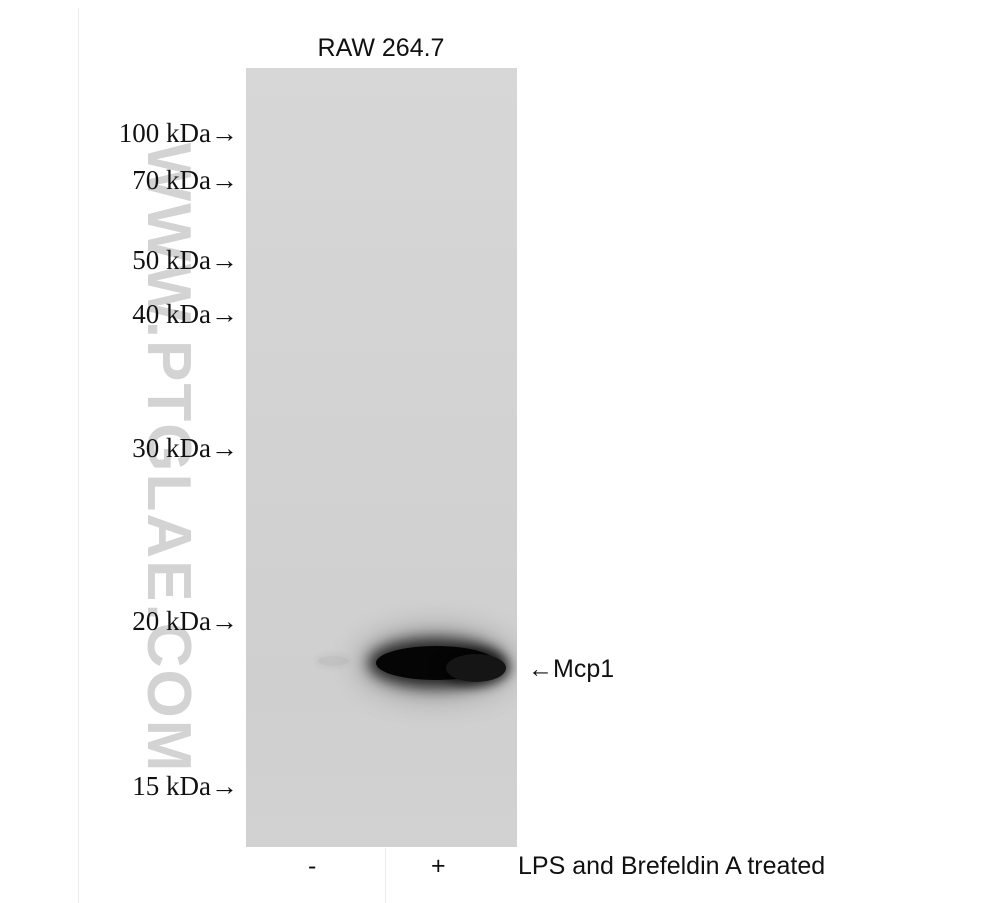 The image size is (1000, 903). Describe the element at coordinates (185, 786) in the screenshot. I see `marker-15kda: 15 kDa→` at that location.